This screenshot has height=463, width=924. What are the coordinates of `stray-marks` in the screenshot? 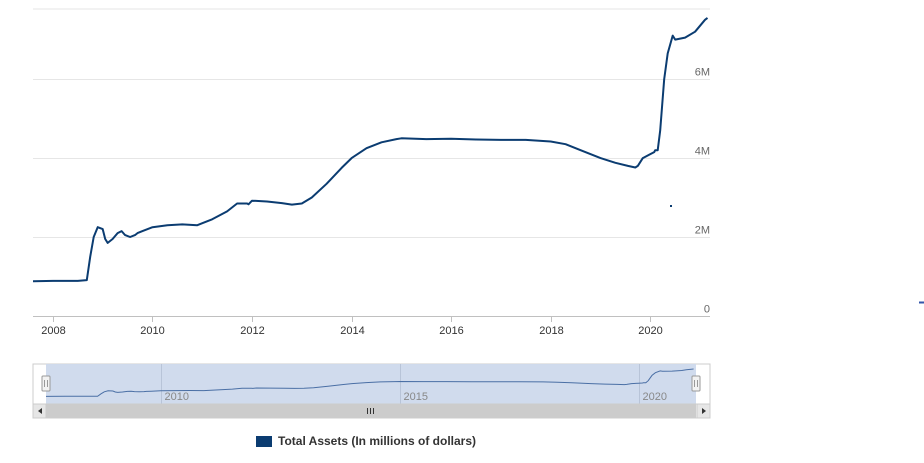 It's located at (797, 254).